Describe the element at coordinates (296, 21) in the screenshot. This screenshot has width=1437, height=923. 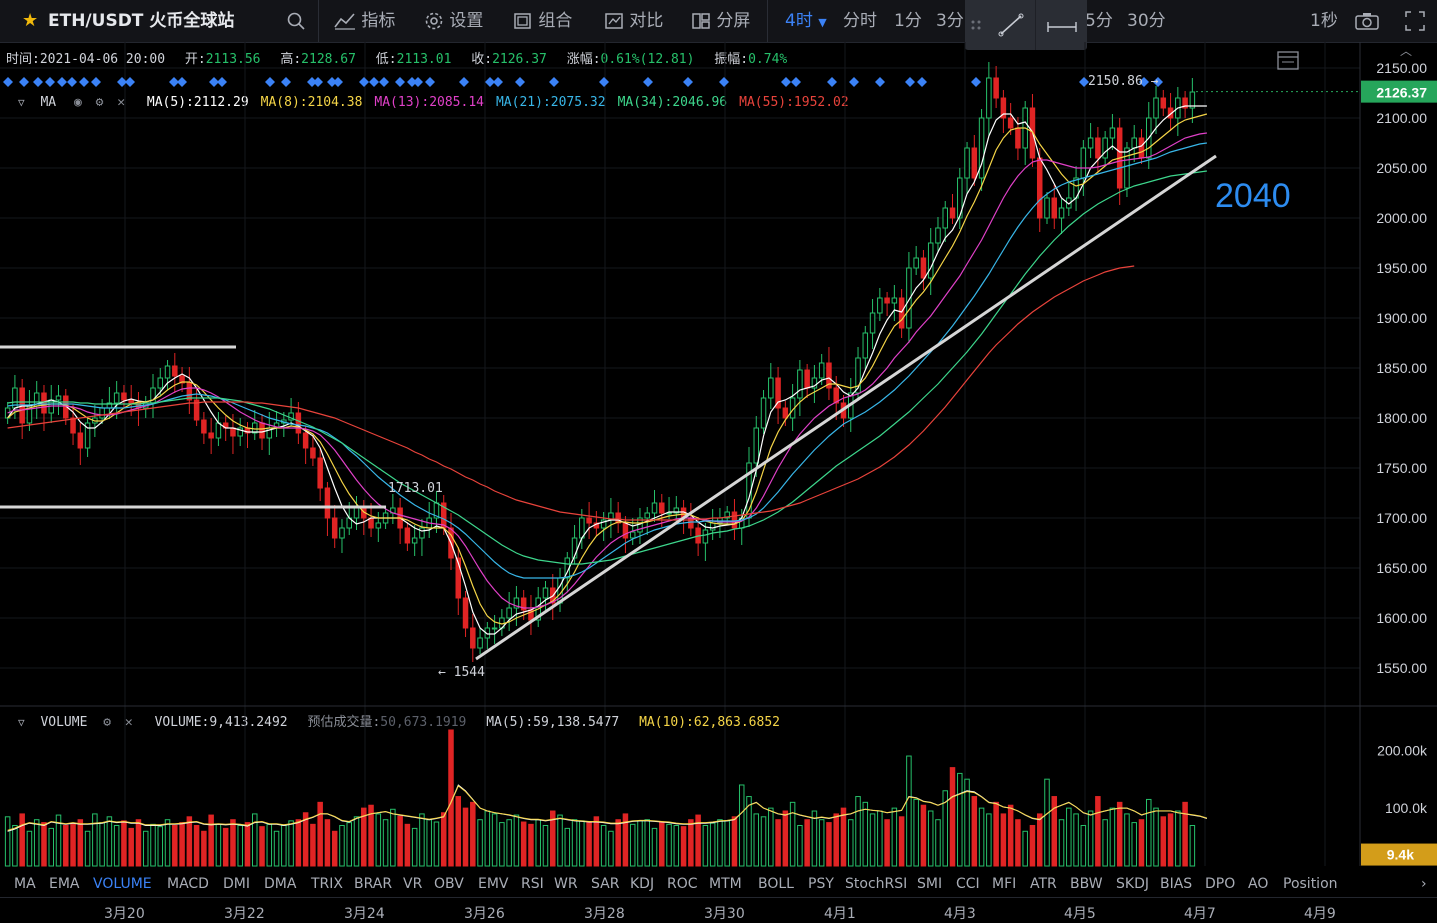
I see `search-icon` at that location.